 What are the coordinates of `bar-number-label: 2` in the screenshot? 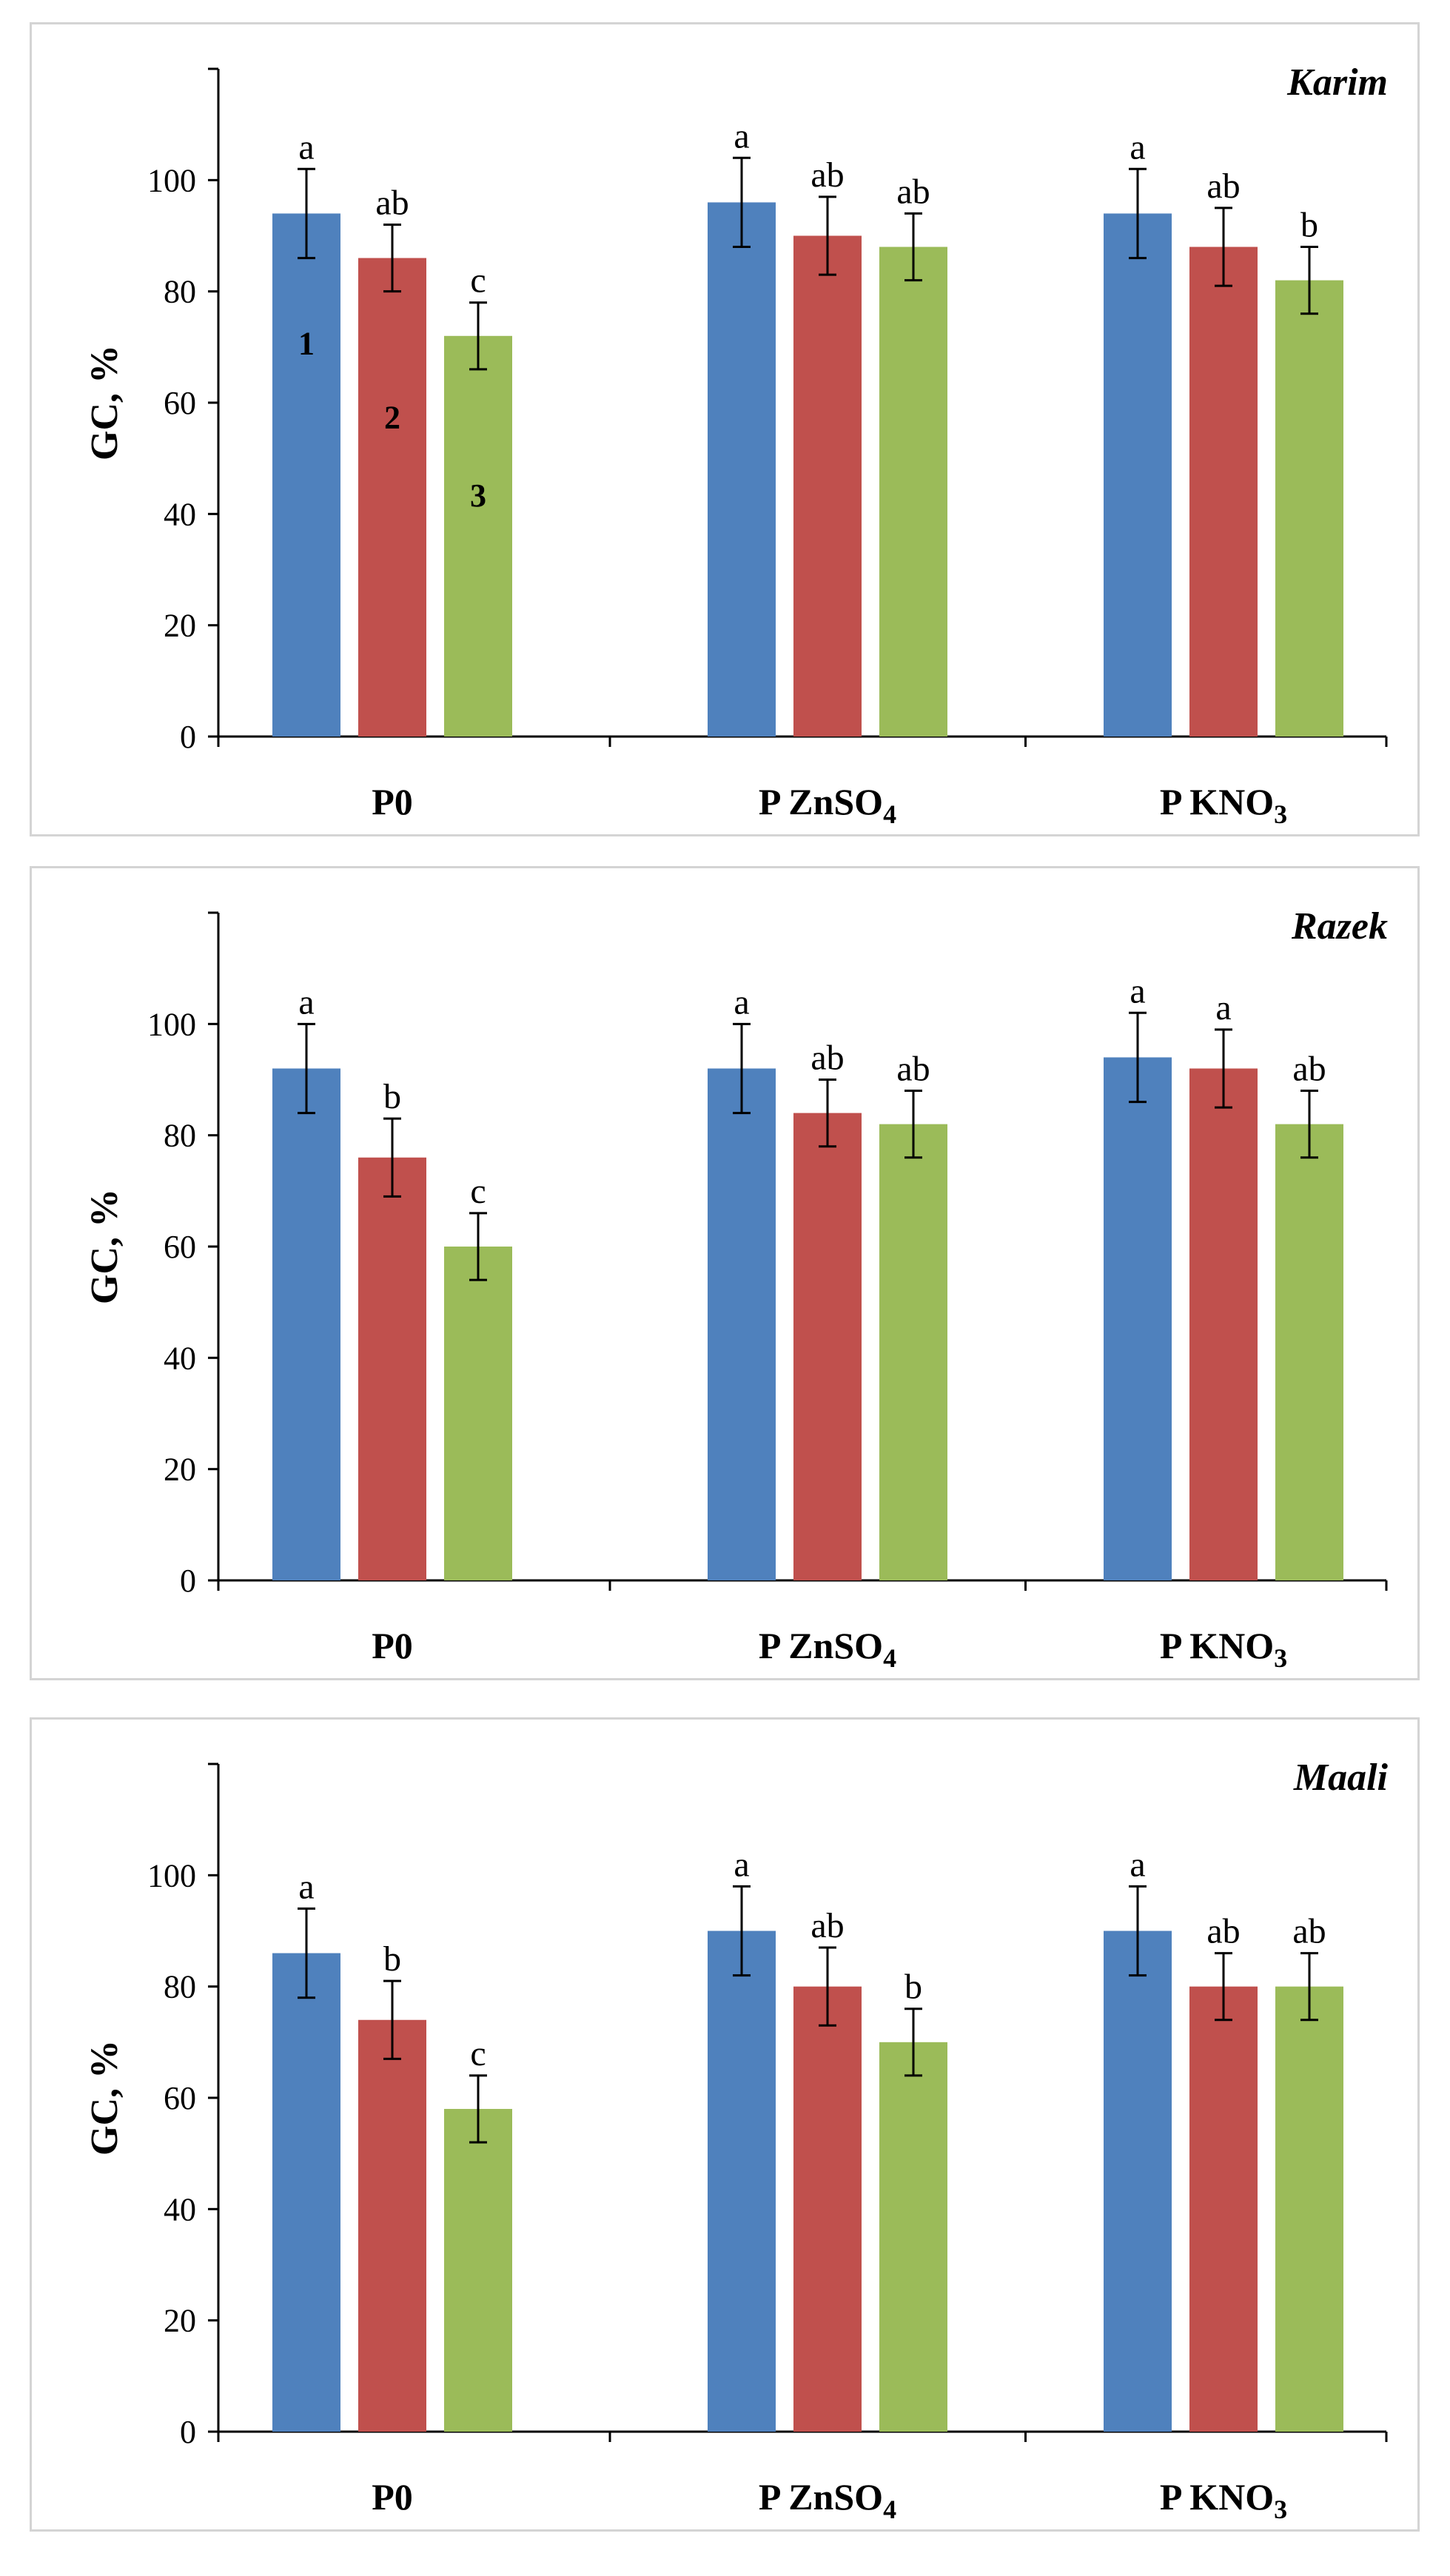 It's located at (392, 418).